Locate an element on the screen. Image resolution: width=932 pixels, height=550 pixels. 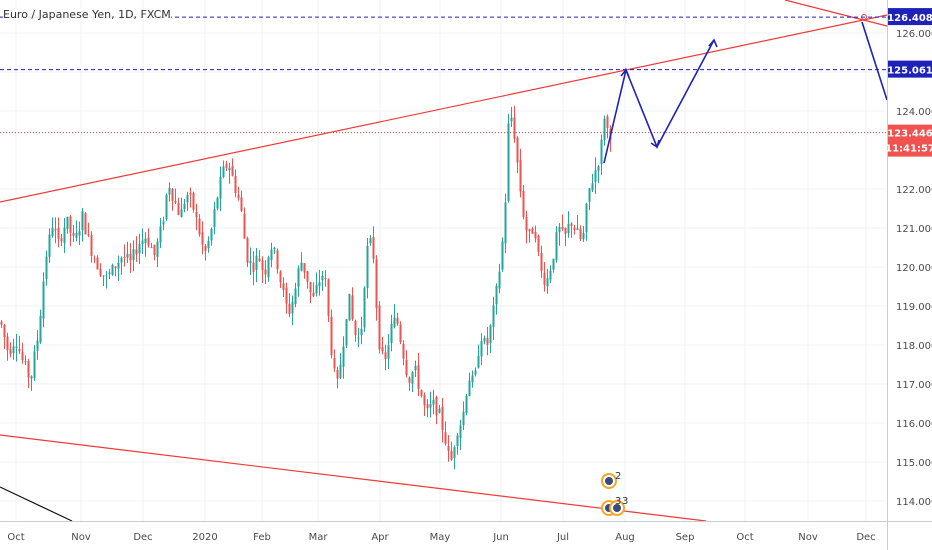
x-tick-label: May is located at coordinates (440, 537).